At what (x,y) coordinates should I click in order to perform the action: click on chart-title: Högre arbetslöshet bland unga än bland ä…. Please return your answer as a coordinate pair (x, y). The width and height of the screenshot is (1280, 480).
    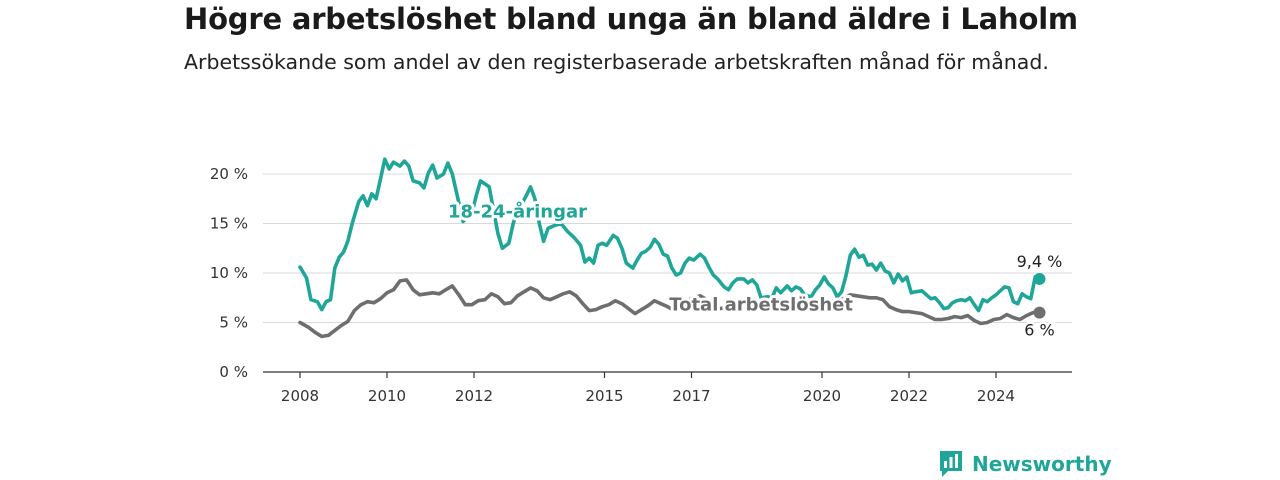
    Looking at the image, I should click on (631, 19).